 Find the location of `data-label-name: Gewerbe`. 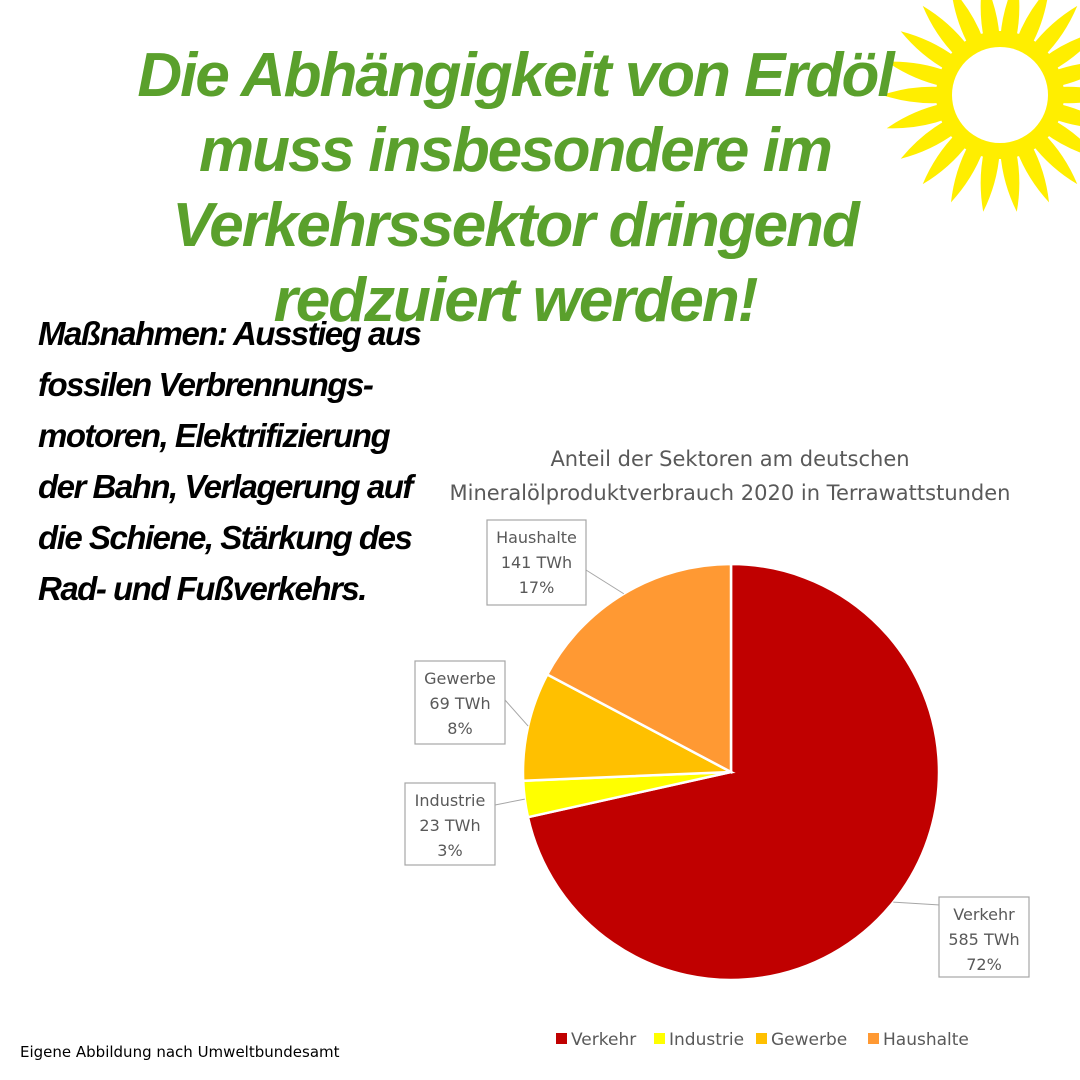

data-label-name: Gewerbe is located at coordinates (460, 678).